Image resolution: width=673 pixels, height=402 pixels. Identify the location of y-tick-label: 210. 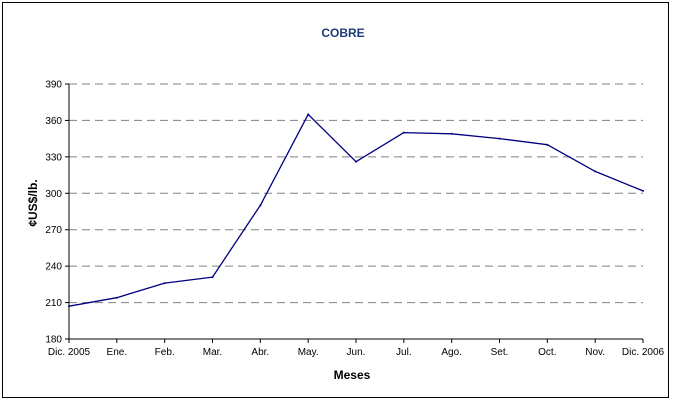
(53, 303).